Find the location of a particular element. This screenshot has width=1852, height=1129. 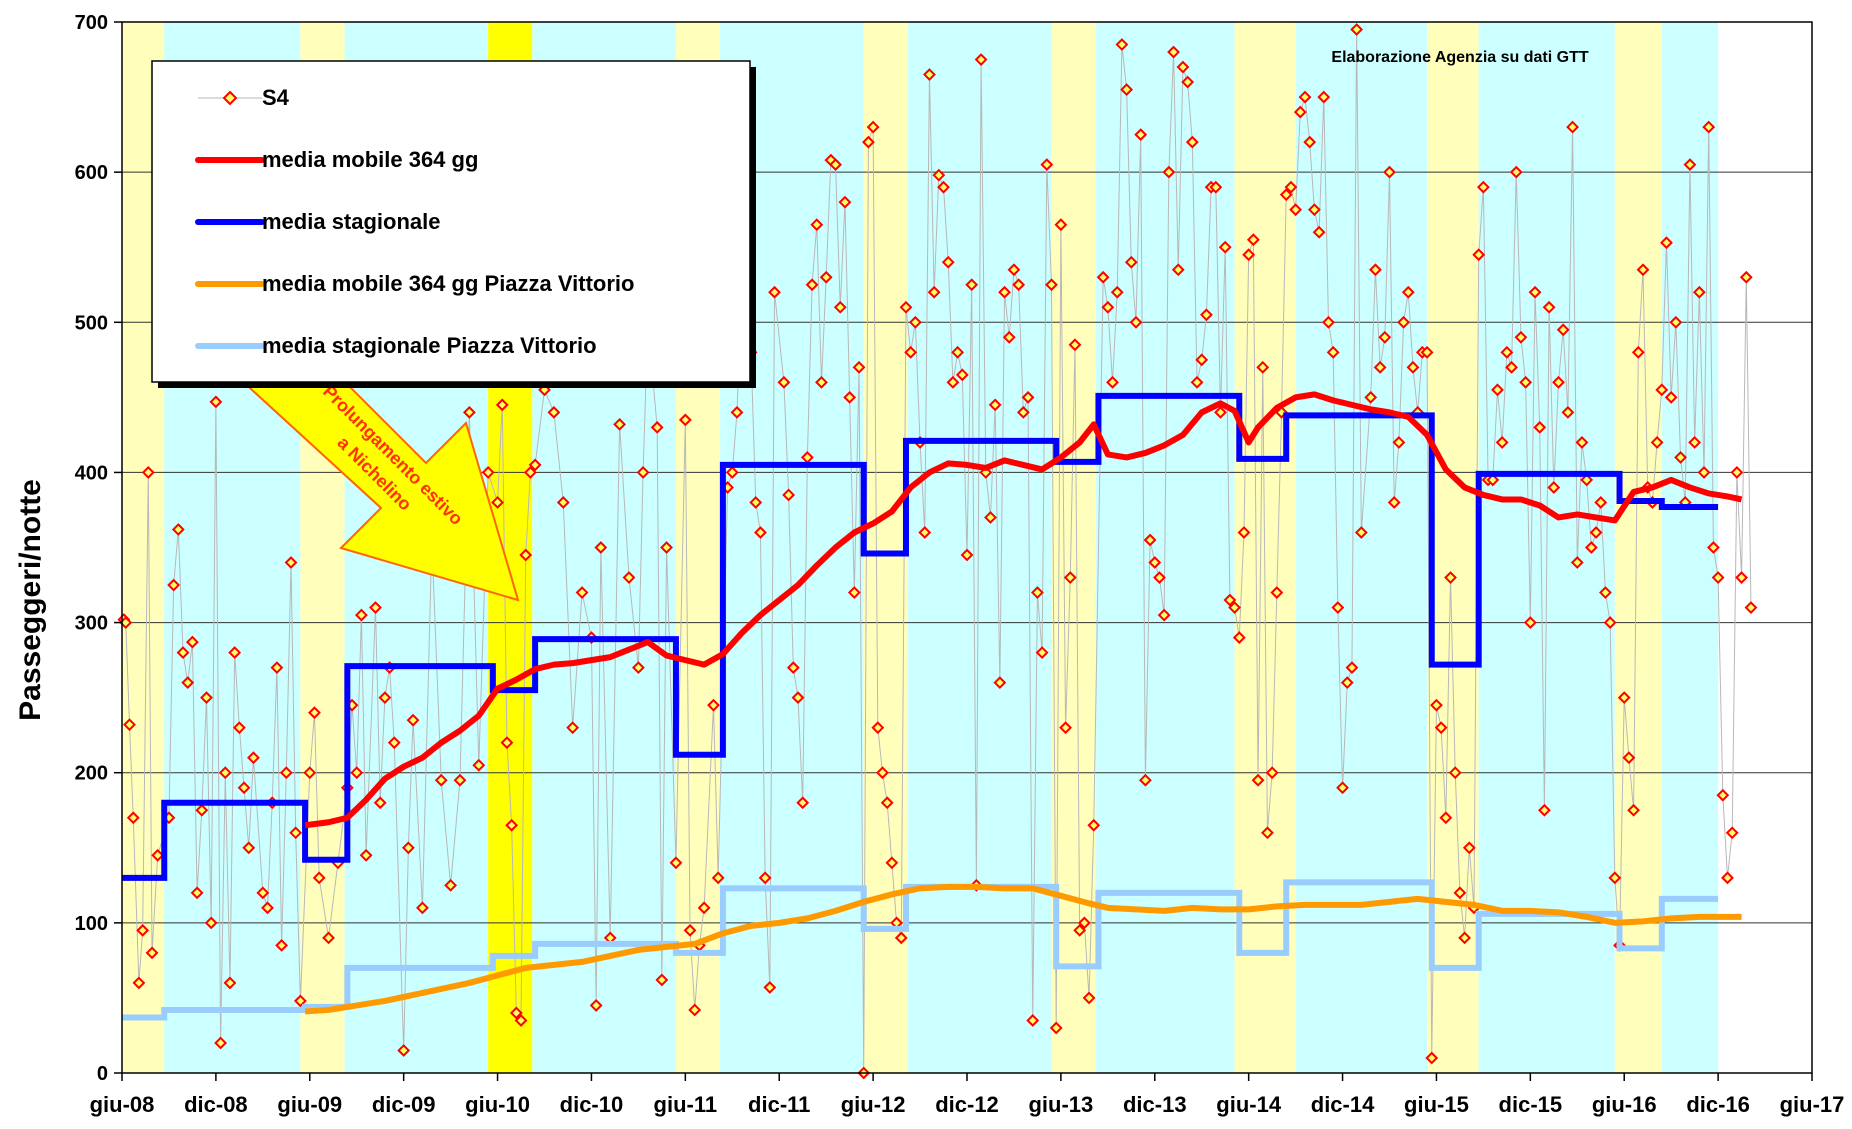

x-tick-label: giu-13 is located at coordinates (1060, 1104).